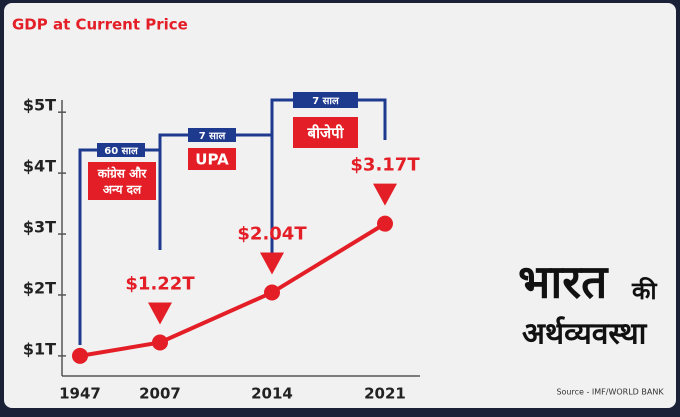 The image size is (680, 417). What do you see at coordinates (385, 394) in the screenshot?
I see `x-tick-label: 2021` at bounding box center [385, 394].